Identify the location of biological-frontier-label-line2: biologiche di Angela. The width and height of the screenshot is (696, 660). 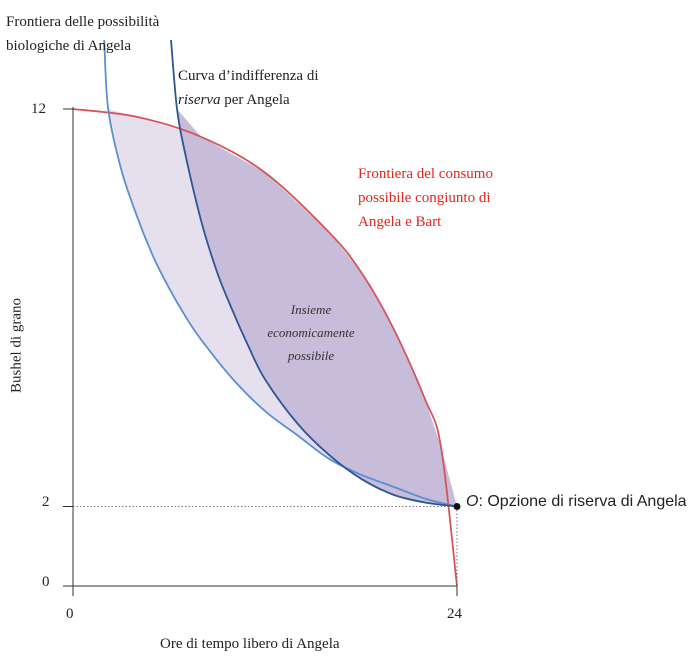
(68, 46).